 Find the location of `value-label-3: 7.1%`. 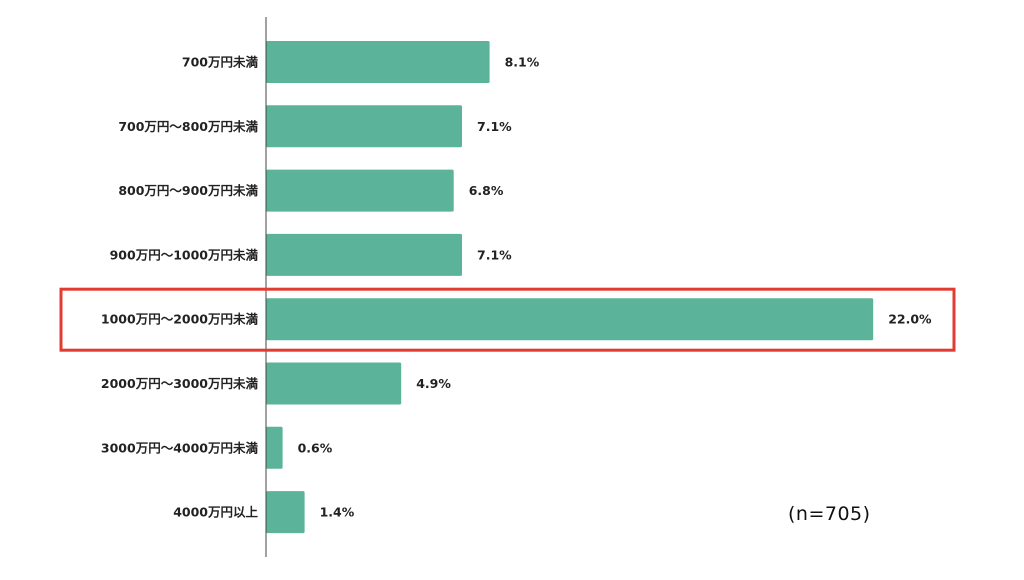

value-label-3: 7.1% is located at coordinates (494, 254).